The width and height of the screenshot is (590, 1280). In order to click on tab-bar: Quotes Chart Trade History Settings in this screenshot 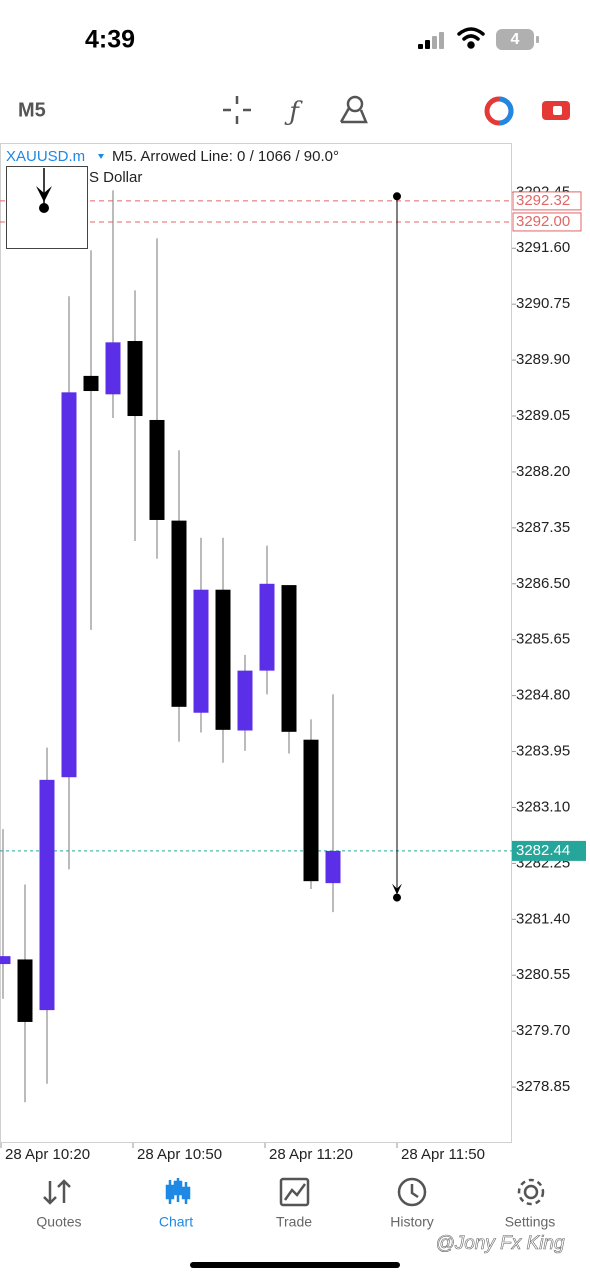, I will do `click(295, 1222)`.